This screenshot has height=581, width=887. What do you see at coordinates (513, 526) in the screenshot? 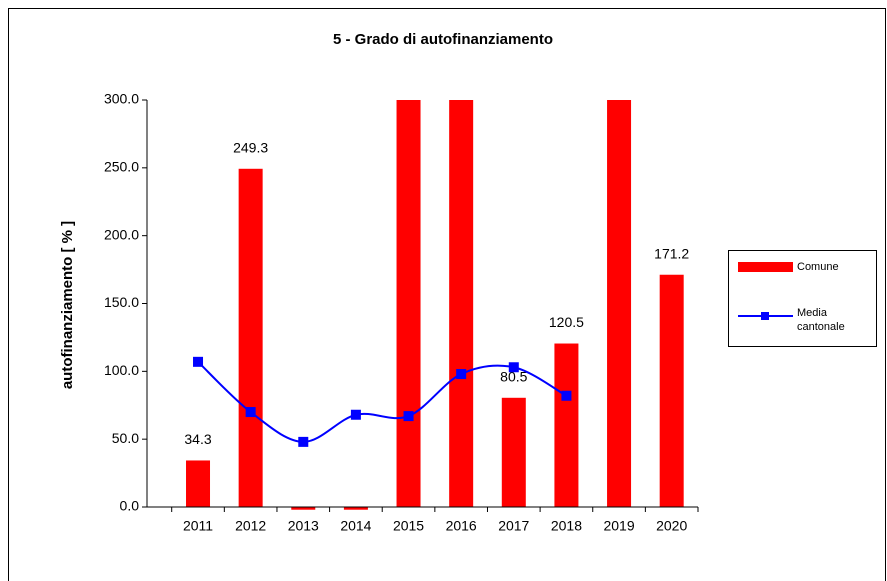
I see `x-tick-label: 2017` at bounding box center [513, 526].